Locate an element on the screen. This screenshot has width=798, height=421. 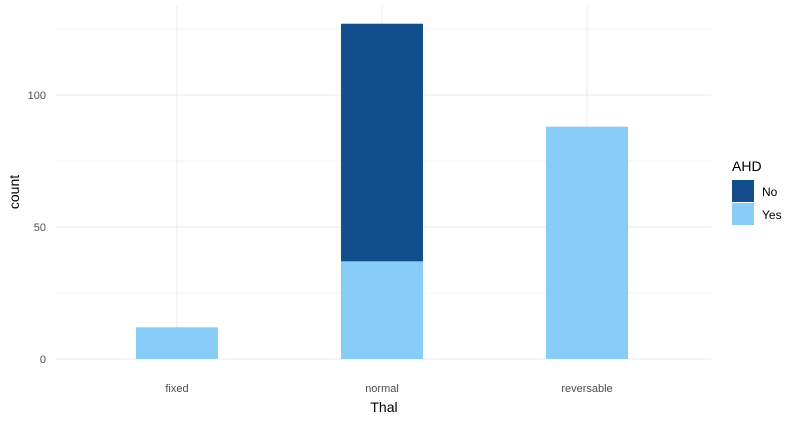
x-axis-ticks: fixed normal reversable is located at coordinates (388, 389).